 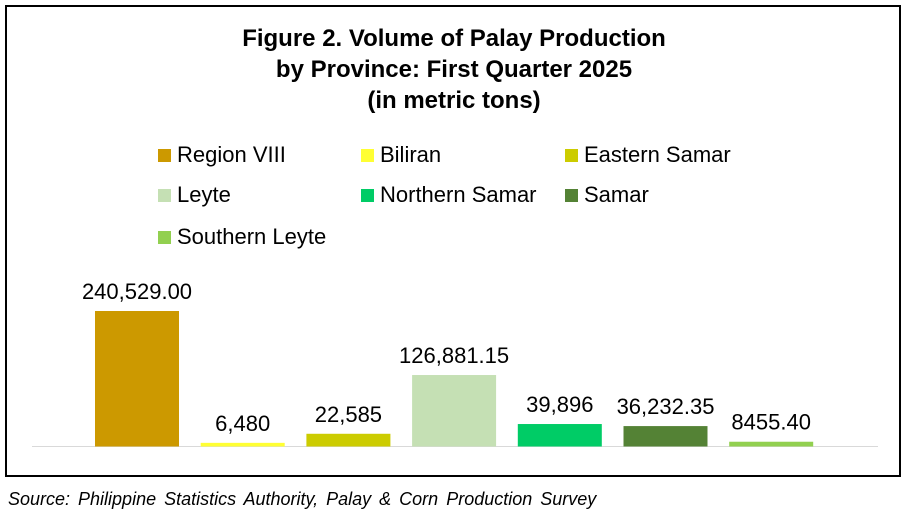 What do you see at coordinates (666, 406) in the screenshot?
I see `data-label: 36,232.35` at bounding box center [666, 406].